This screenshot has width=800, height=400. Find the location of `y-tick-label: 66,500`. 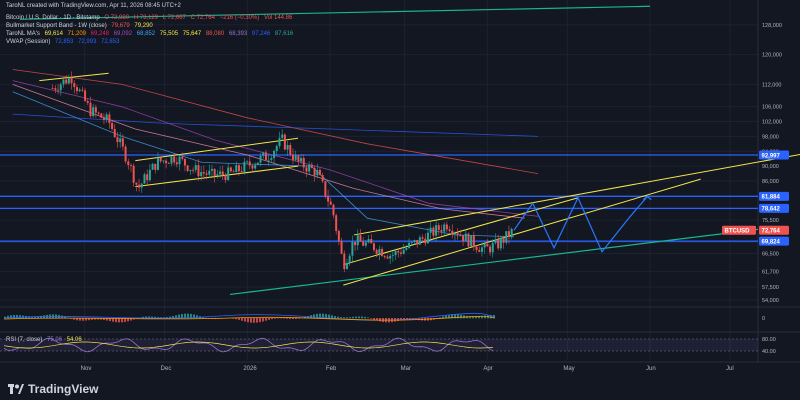

y-tick-label: 66,500 is located at coordinates (770, 255).